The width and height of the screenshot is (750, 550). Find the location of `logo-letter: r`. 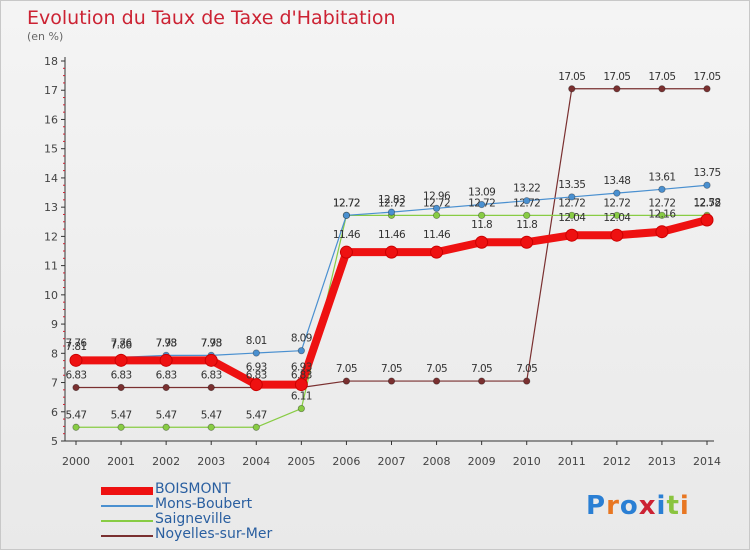

logo-letter: r is located at coordinates (613, 506).